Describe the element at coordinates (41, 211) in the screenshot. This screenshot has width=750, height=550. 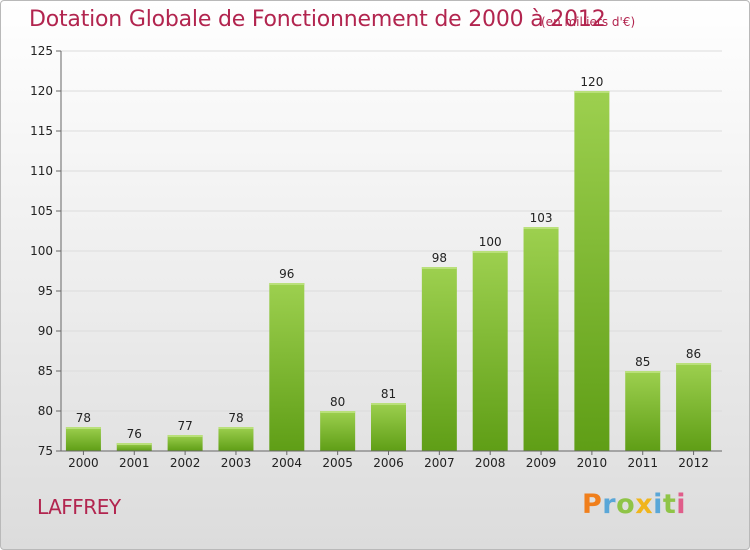
I see `y-tick-label: 105` at that location.